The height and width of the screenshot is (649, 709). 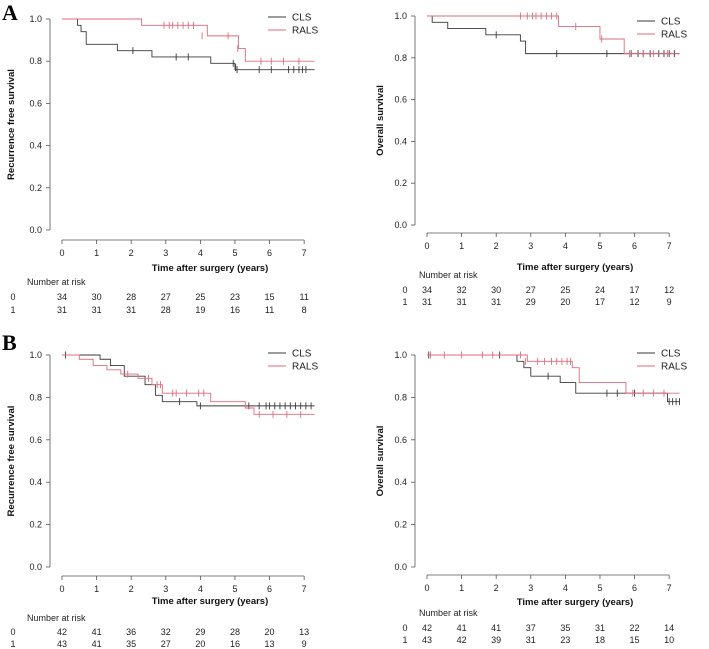 I want to click on risk-count: 10, so click(x=669, y=640).